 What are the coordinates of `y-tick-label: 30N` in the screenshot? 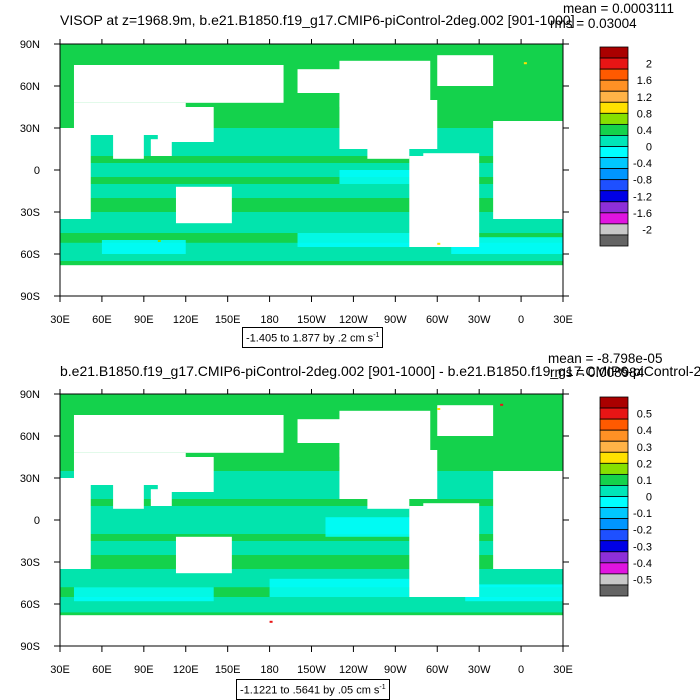 It's located at (30, 479).